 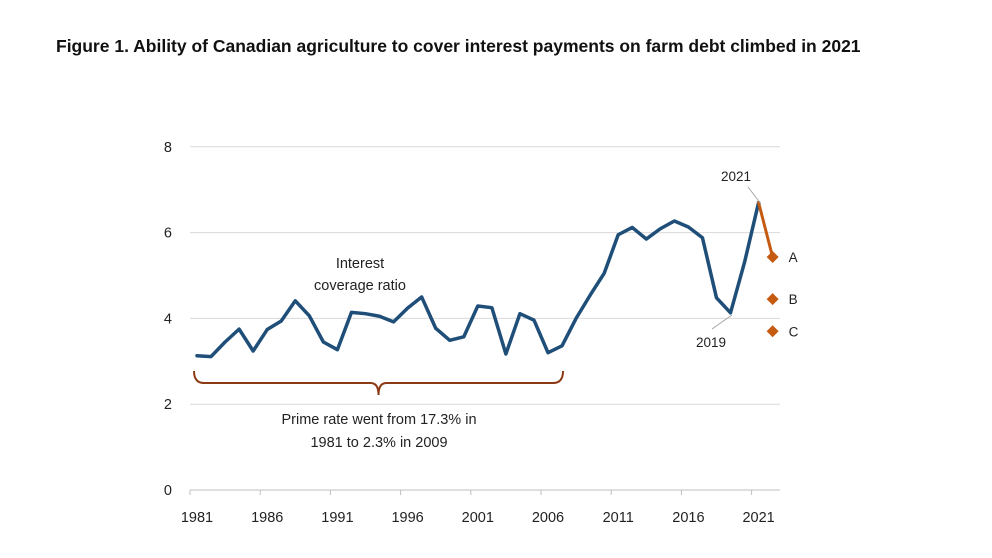 I want to click on scenario-label-c: C, so click(x=794, y=331).